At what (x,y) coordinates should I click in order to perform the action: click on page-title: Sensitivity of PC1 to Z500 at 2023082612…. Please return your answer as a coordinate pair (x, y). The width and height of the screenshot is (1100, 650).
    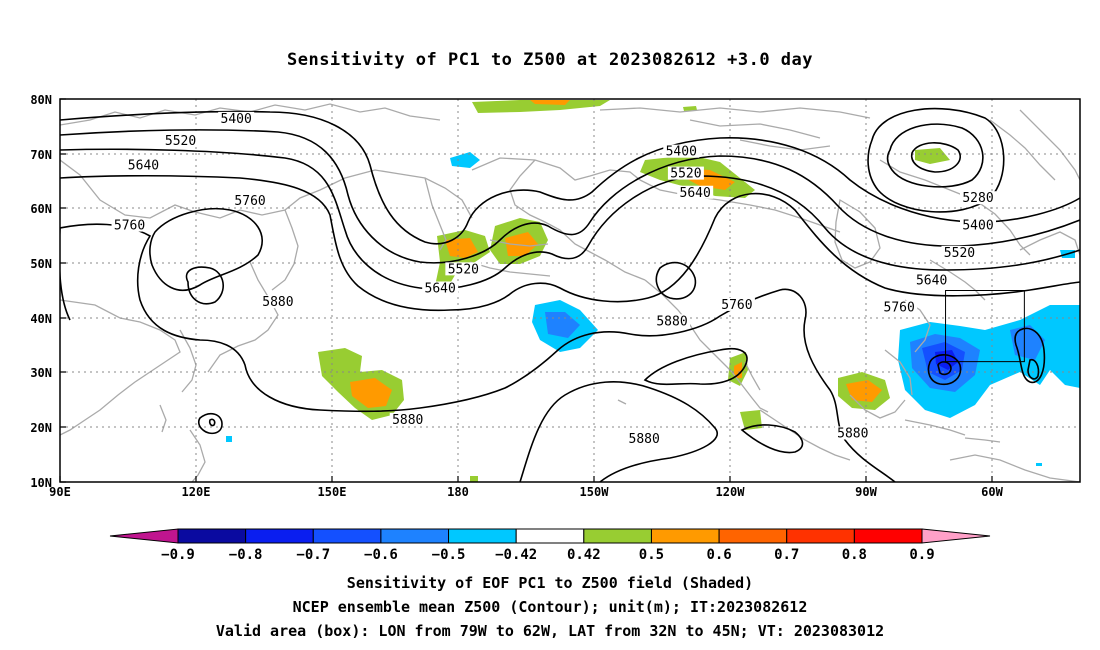
    Looking at the image, I should click on (549, 60).